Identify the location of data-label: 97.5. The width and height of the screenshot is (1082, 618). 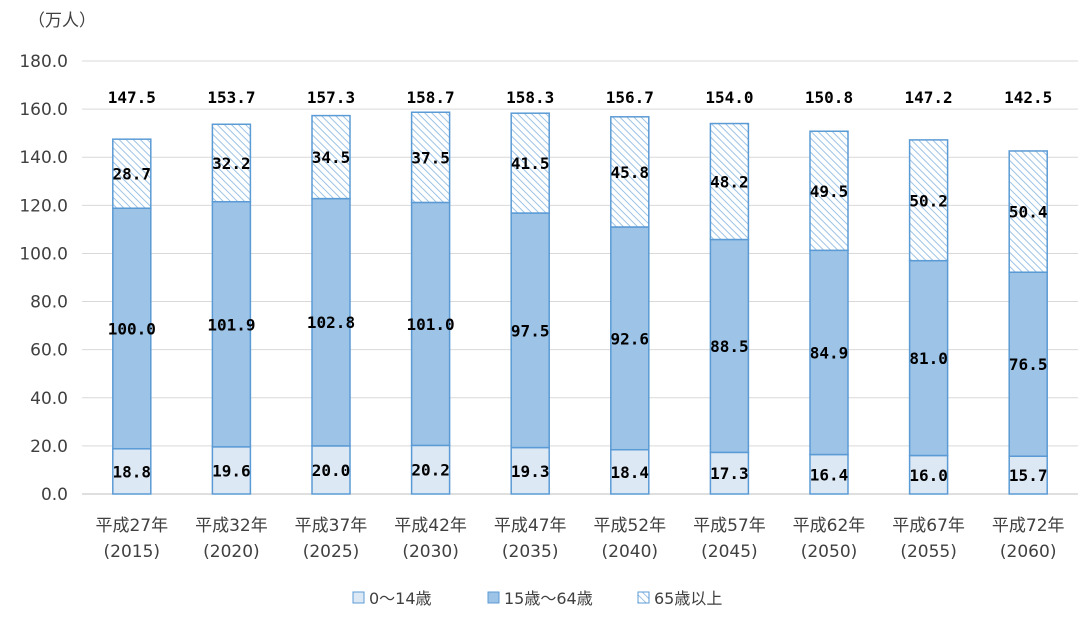
(530, 330).